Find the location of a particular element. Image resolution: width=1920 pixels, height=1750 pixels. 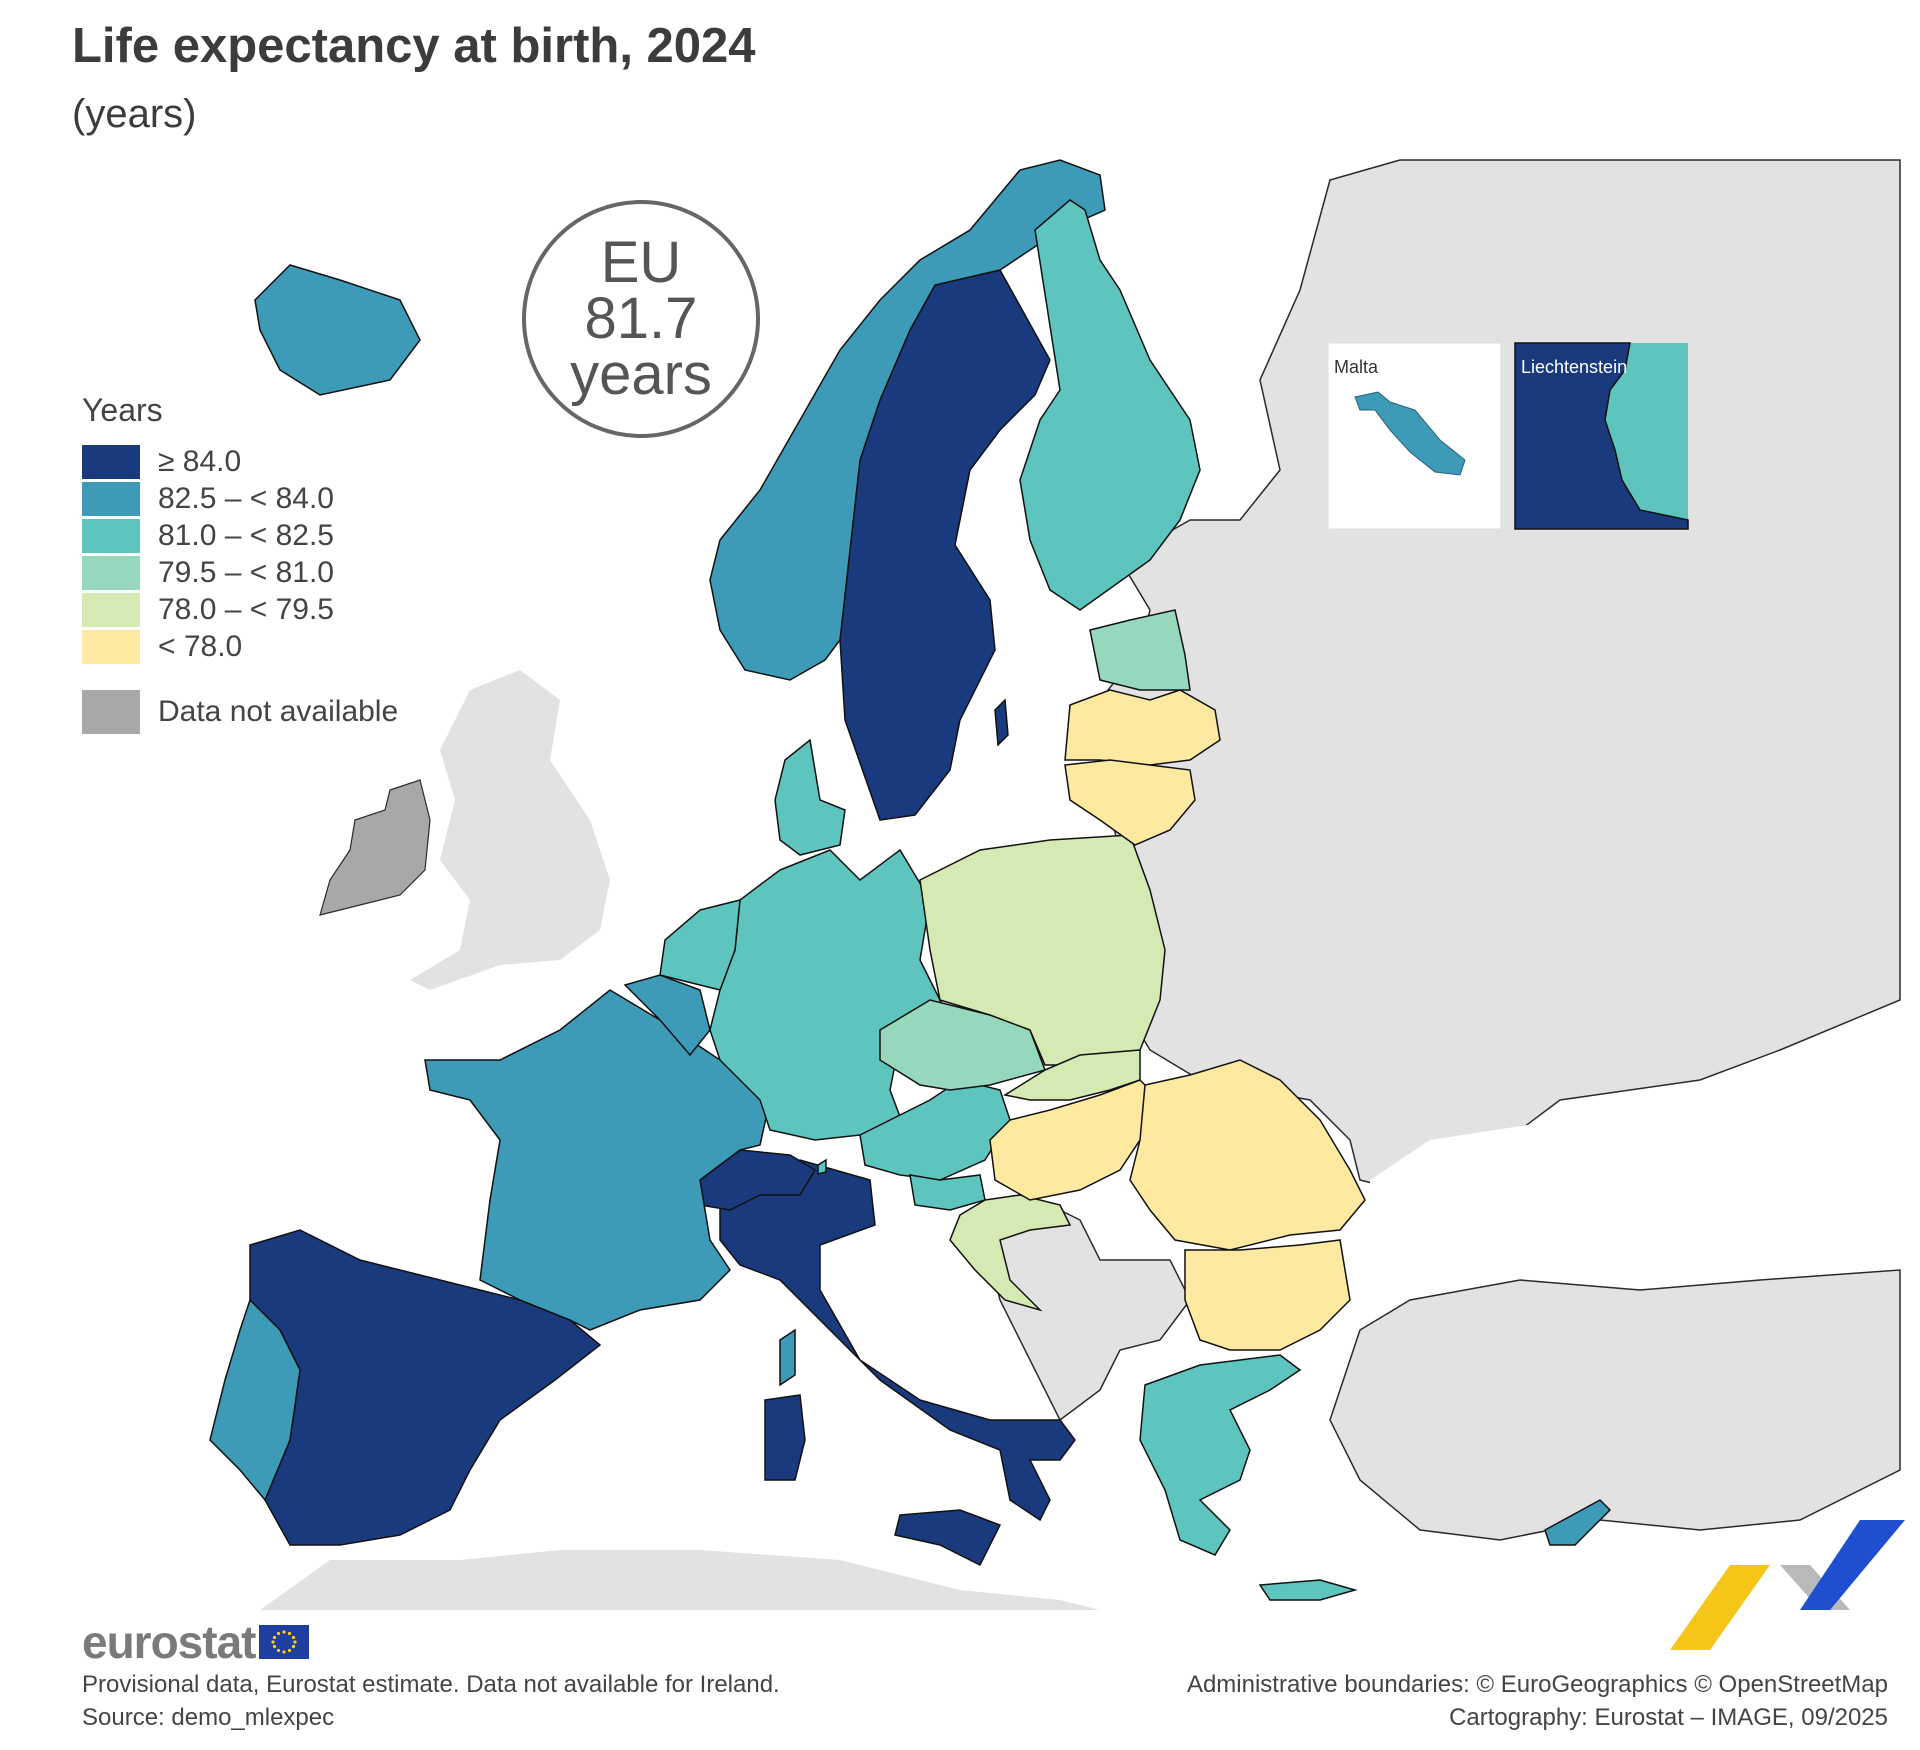

region-liechtenstein-main is located at coordinates (822, 1166).